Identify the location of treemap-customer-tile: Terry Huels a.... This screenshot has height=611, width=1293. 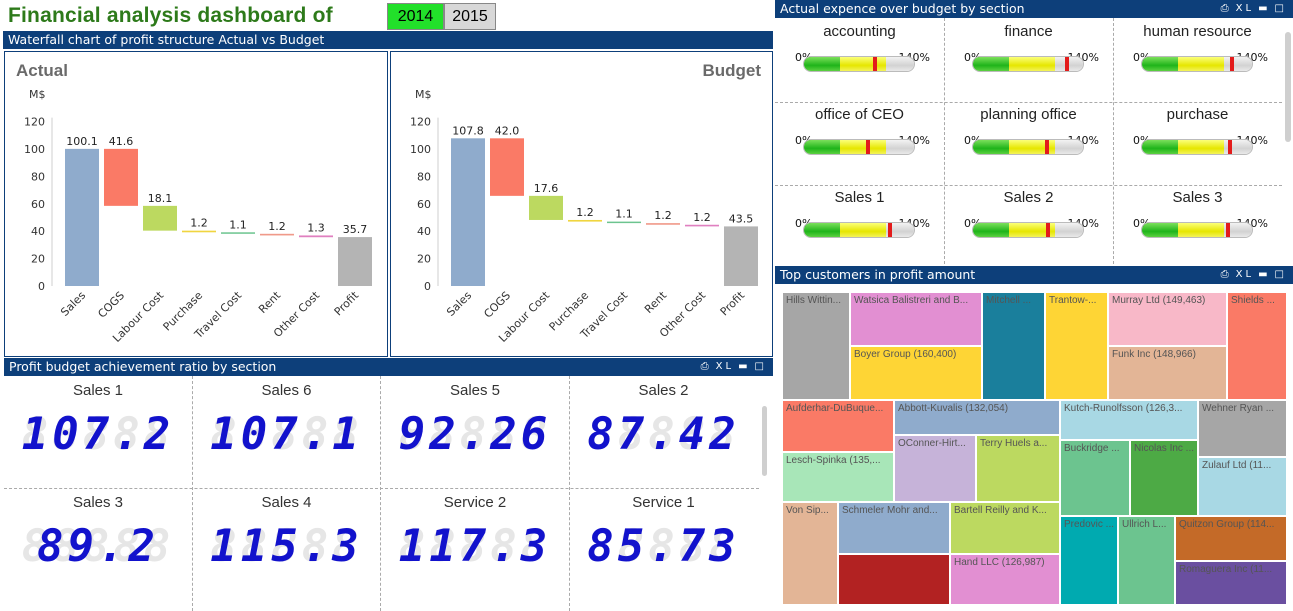
(1018, 468).